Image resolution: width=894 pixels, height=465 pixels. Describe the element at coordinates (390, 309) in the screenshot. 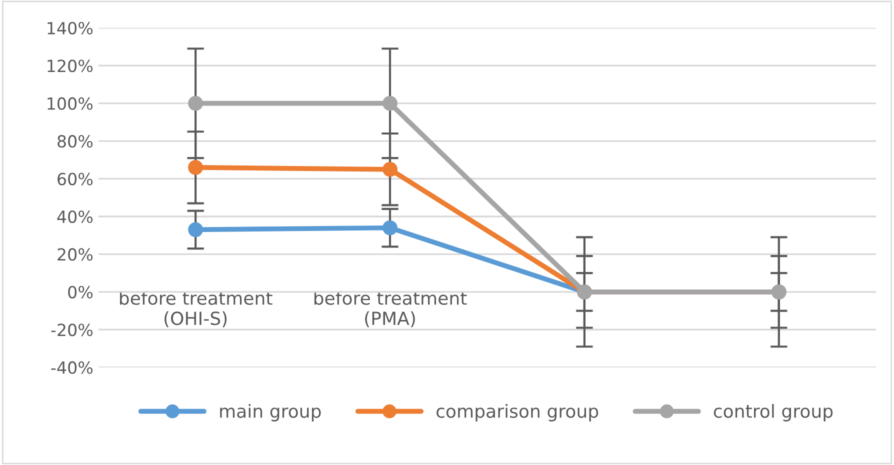

I see `x-tick-label: before treatment (PMA)` at that location.